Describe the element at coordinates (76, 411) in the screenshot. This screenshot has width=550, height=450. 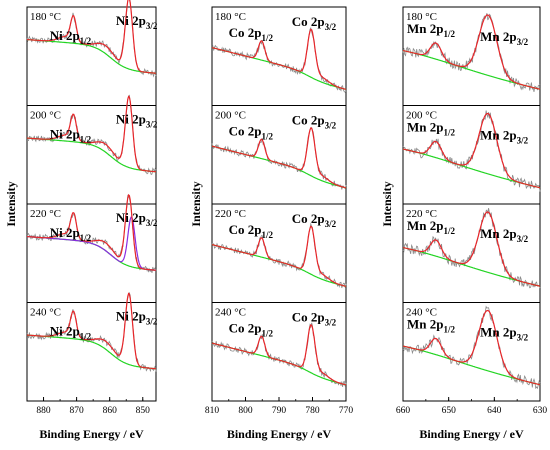
I see `x-tick-label: 870` at that location.